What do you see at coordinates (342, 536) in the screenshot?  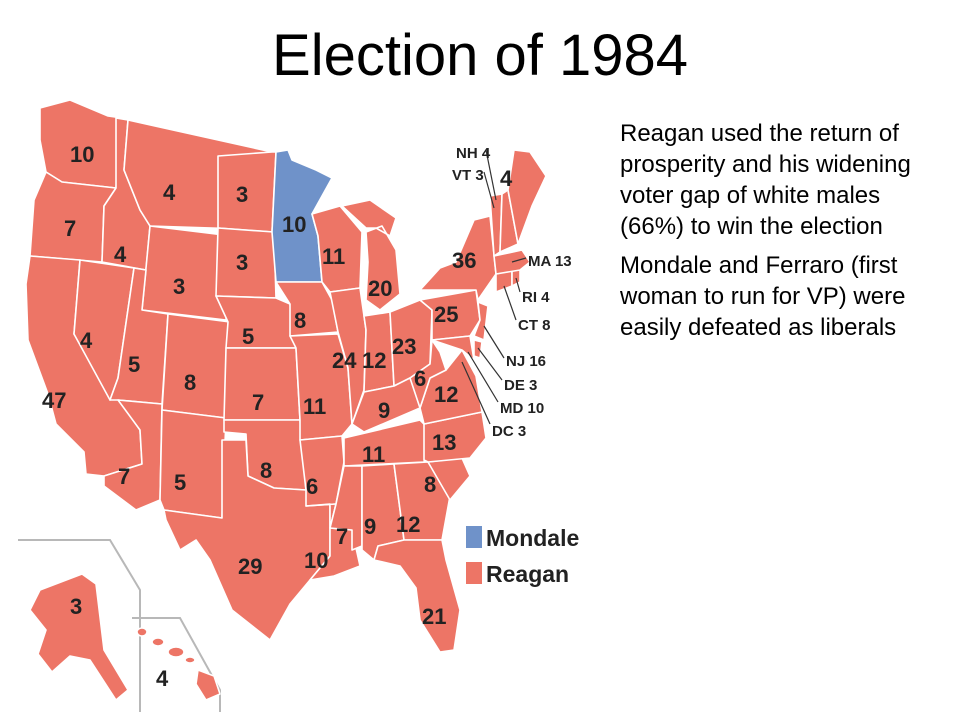 I see `label-ms: 7` at bounding box center [342, 536].